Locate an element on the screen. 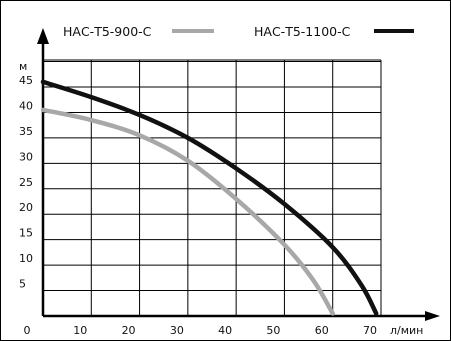 Image resolution: width=451 pixels, height=341 pixels. y-axis-label: м is located at coordinates (23, 66).